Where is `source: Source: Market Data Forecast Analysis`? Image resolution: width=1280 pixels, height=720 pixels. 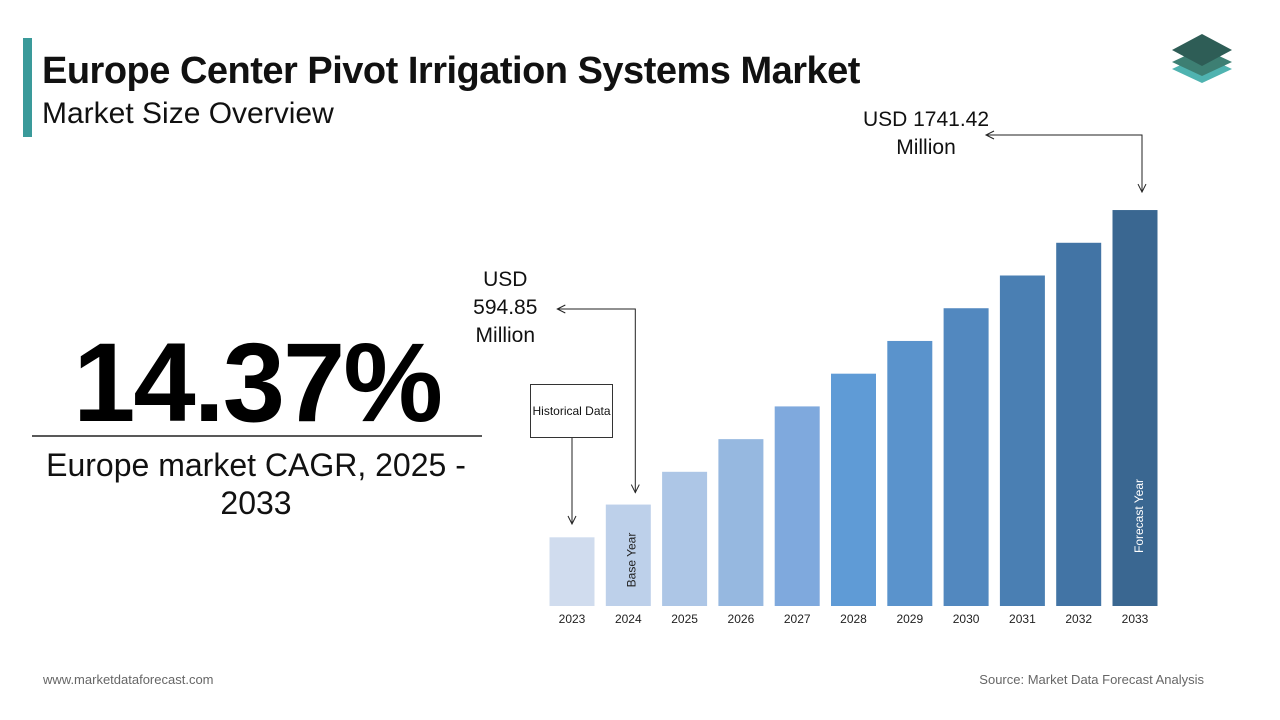
source: Source: Market Data Forecast Analysis is located at coordinates (1091, 679).